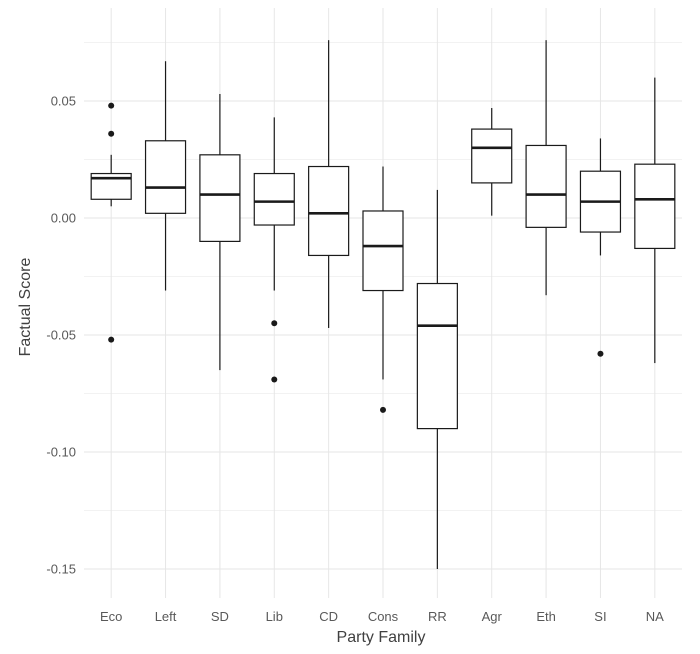 The height and width of the screenshot is (654, 700). I want to click on y-tick-label: -0.05, so click(61, 335).